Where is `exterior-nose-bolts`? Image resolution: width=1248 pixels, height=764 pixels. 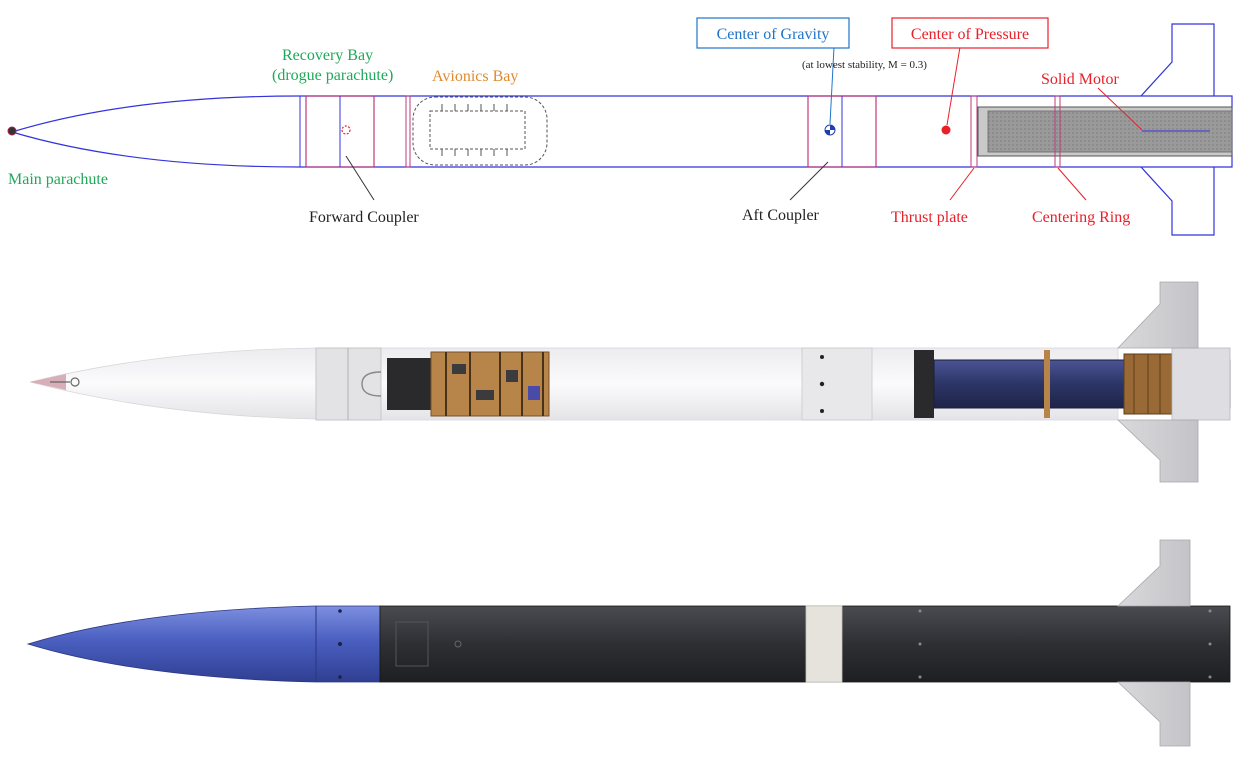 exterior-nose-bolts is located at coordinates (340, 644).